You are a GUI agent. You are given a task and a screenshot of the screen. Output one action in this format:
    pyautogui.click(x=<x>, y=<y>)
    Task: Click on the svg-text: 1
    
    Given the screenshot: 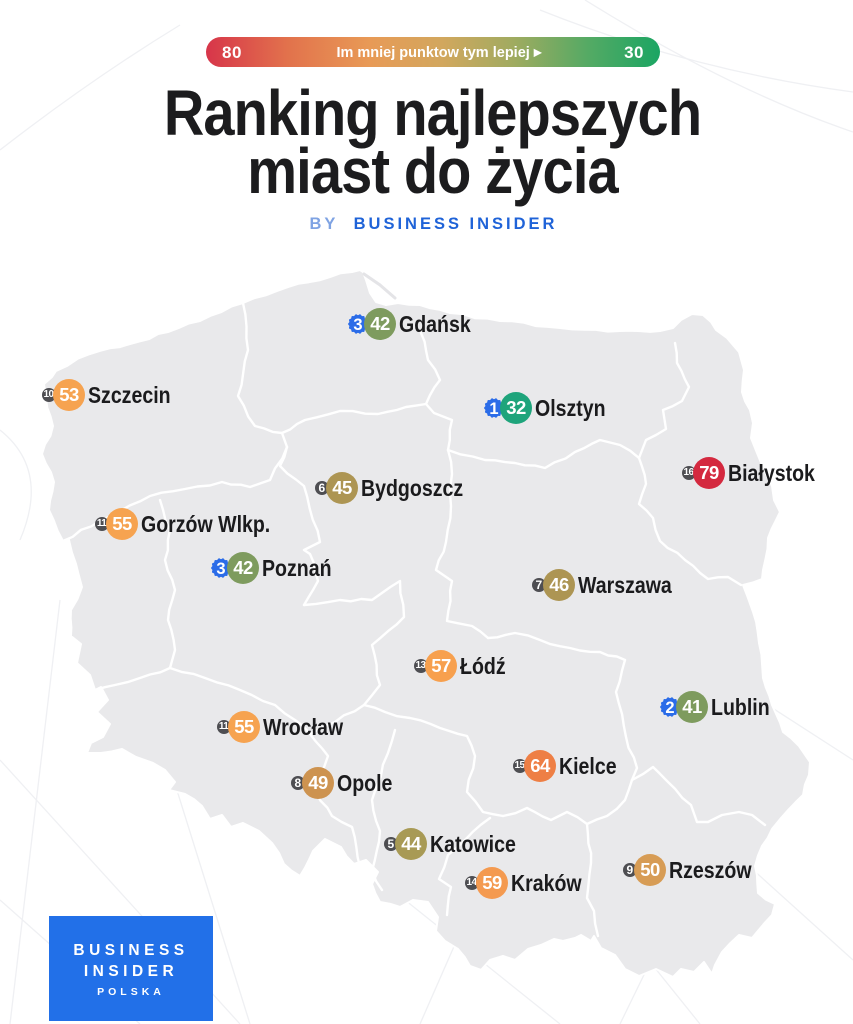 What is the action you would take?
    pyautogui.click(x=493, y=409)
    